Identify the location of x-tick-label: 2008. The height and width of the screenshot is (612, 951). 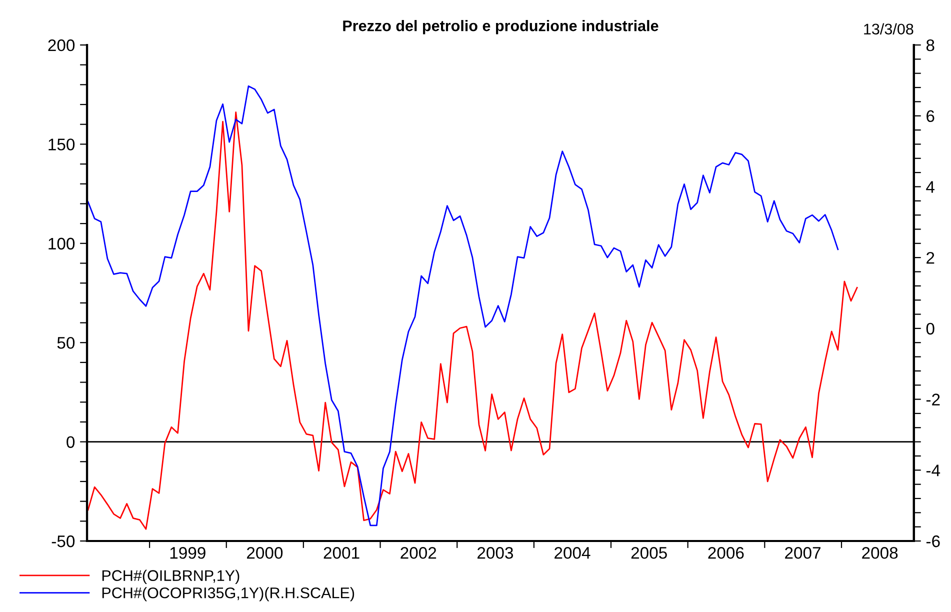
(880, 553).